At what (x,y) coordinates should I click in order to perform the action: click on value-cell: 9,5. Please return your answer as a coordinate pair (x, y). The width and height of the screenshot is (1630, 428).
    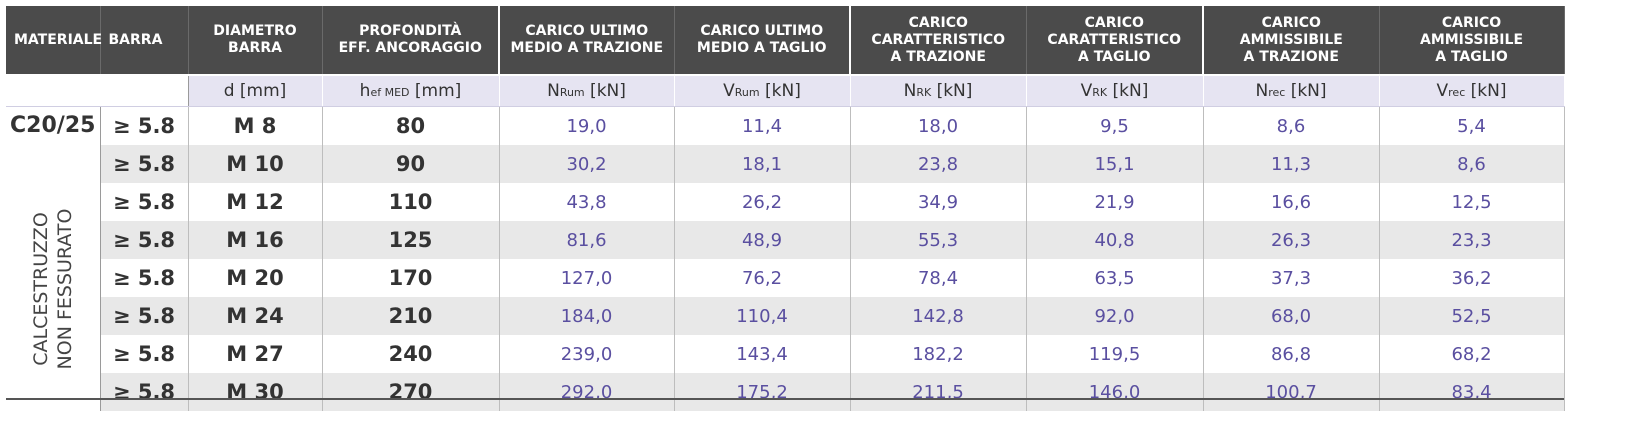
    Looking at the image, I should click on (1115, 125).